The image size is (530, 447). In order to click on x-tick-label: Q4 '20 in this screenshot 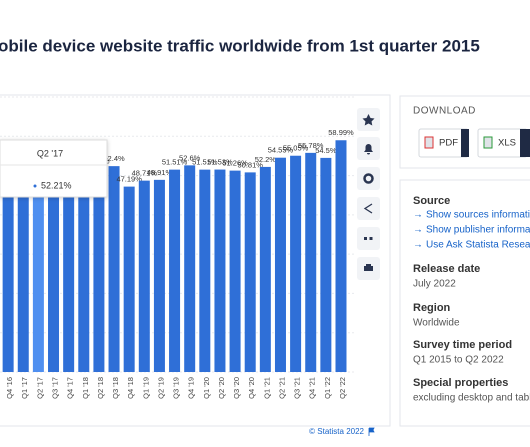, I will do `click(251, 388)`.